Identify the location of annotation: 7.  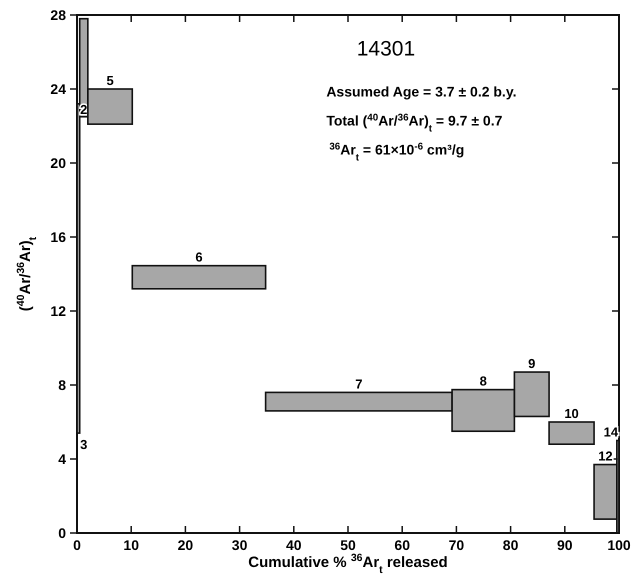
(358, 384).